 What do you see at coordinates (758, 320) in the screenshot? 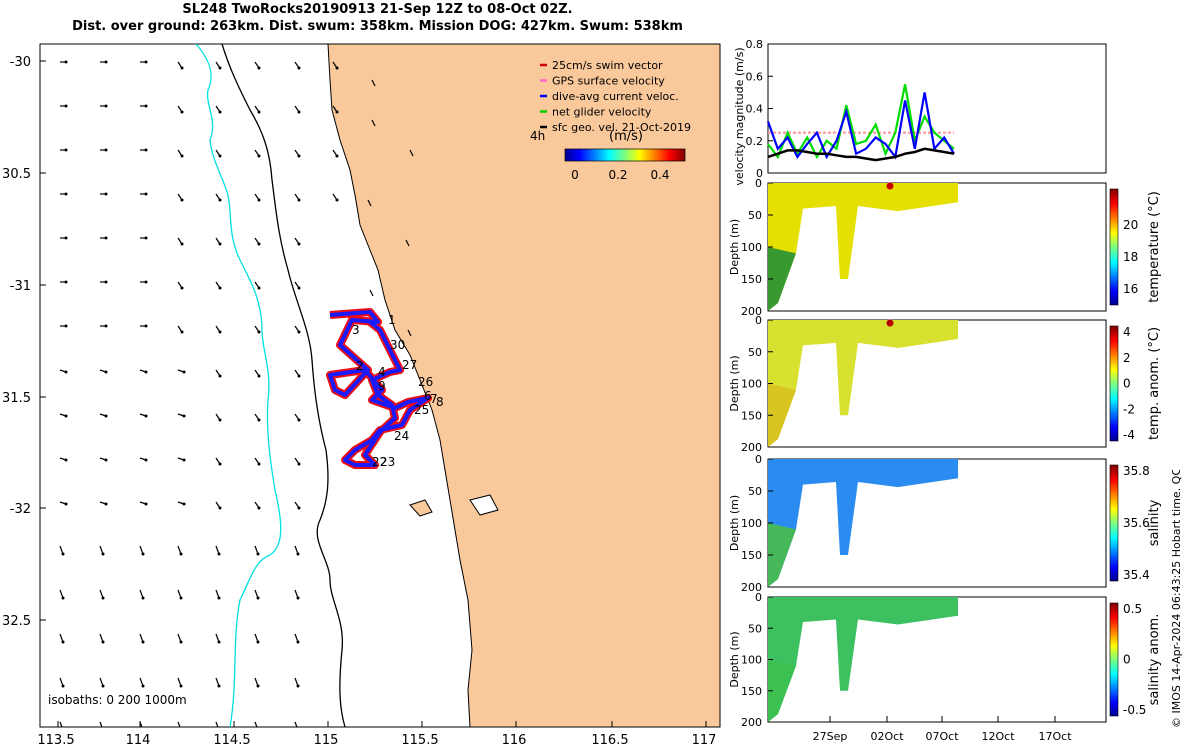
I see `section-y-tick-label: 0` at bounding box center [758, 320].